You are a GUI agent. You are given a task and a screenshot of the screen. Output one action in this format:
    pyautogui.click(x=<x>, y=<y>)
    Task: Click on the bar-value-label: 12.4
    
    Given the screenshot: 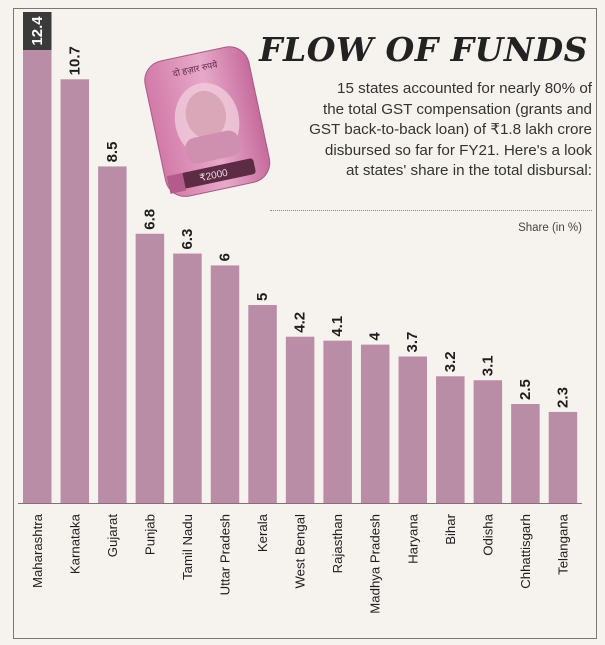 What is the action you would take?
    pyautogui.click(x=37, y=31)
    